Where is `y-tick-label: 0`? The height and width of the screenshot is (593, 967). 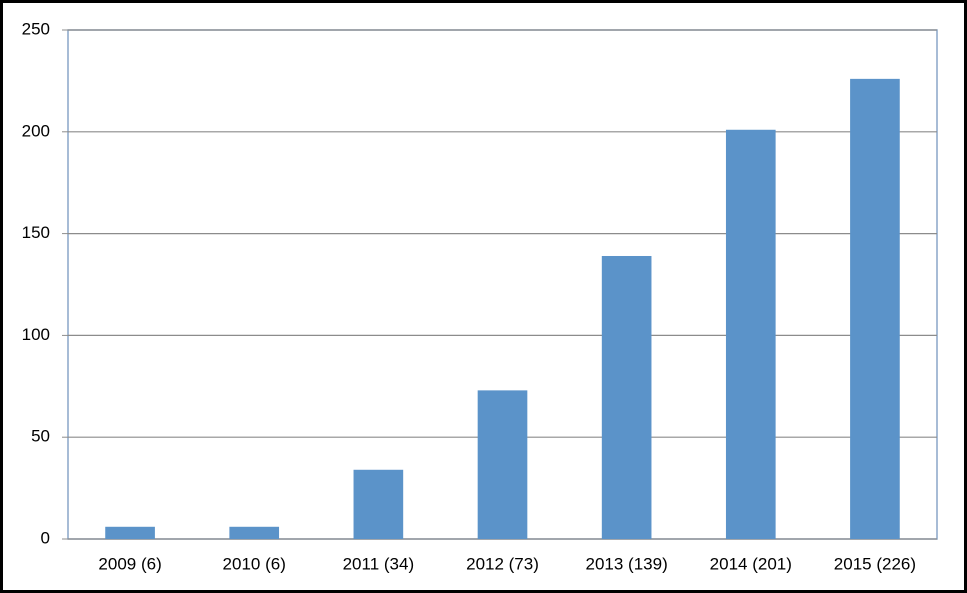 y-tick-label: 0 is located at coordinates (45, 537).